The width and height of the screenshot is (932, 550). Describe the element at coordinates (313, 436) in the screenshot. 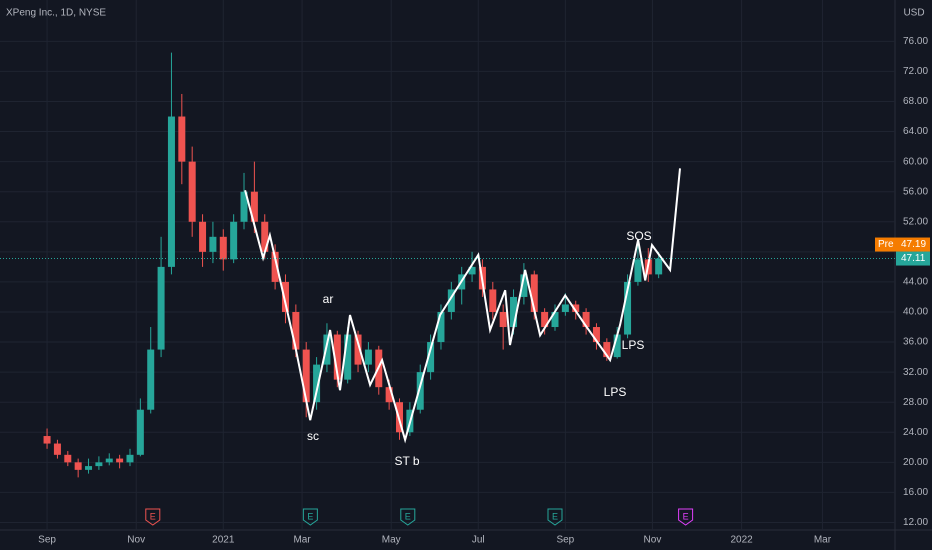

I see `annotation: sc` at that location.